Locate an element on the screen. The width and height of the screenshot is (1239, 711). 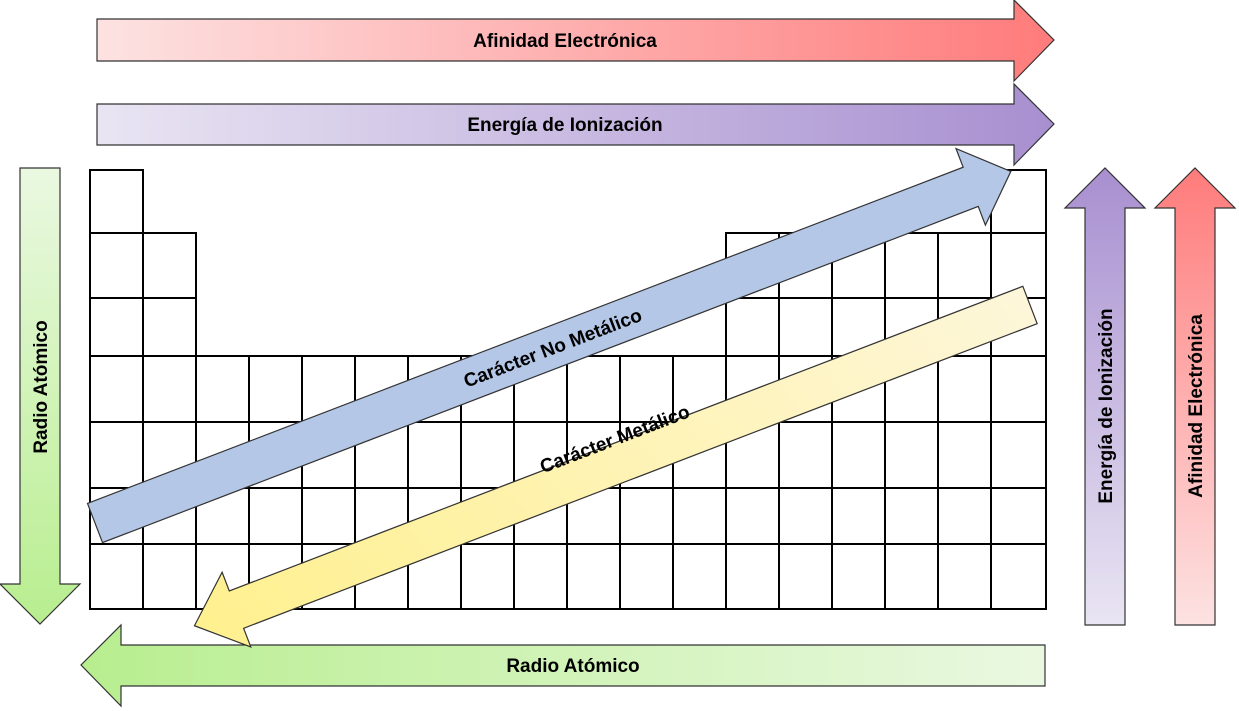
affinity-arrow-right: Afinidad Electrónica is located at coordinates (1195, 396).